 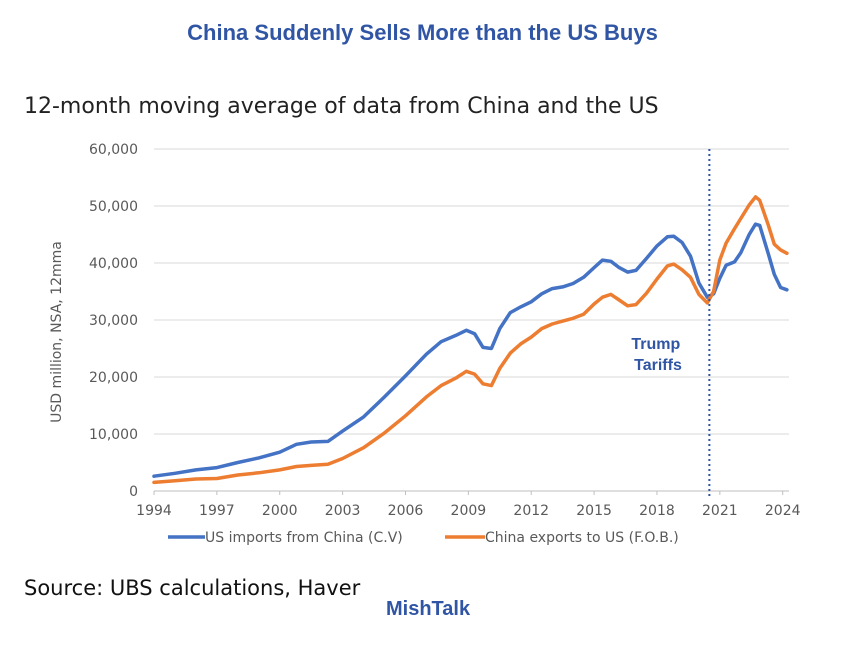 What do you see at coordinates (113, 378) in the screenshot?
I see `y-tick-label: 20,000` at bounding box center [113, 378].